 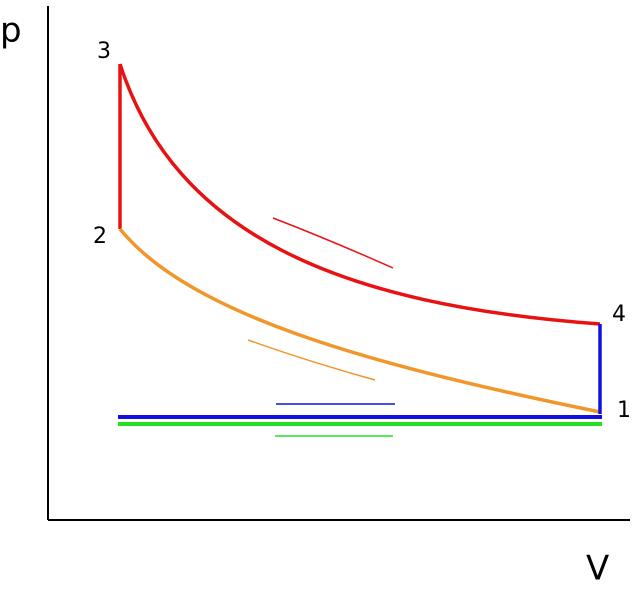 I want to click on point-label: 2, so click(x=100, y=236).